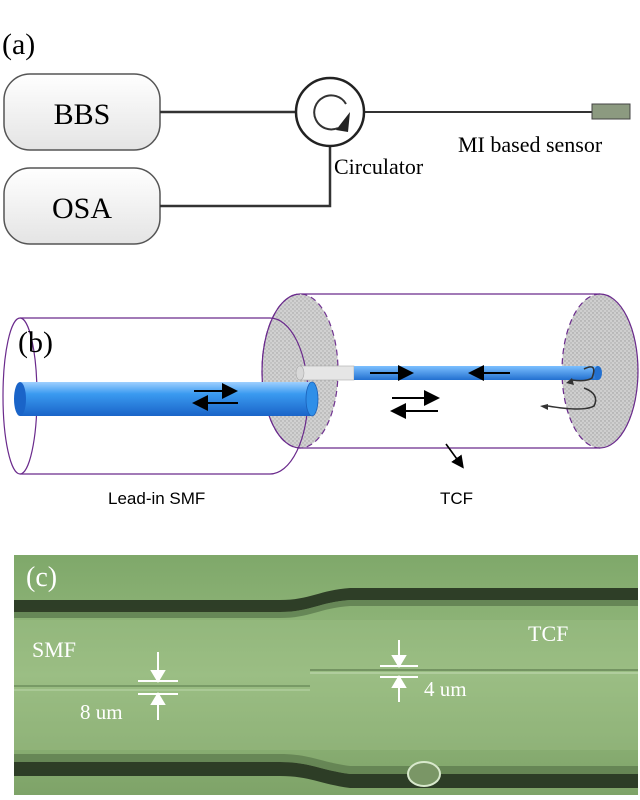 This screenshot has width=640, height=800. What do you see at coordinates (427, 429) in the screenshot?
I see `cladding-arrows` at bounding box center [427, 429].